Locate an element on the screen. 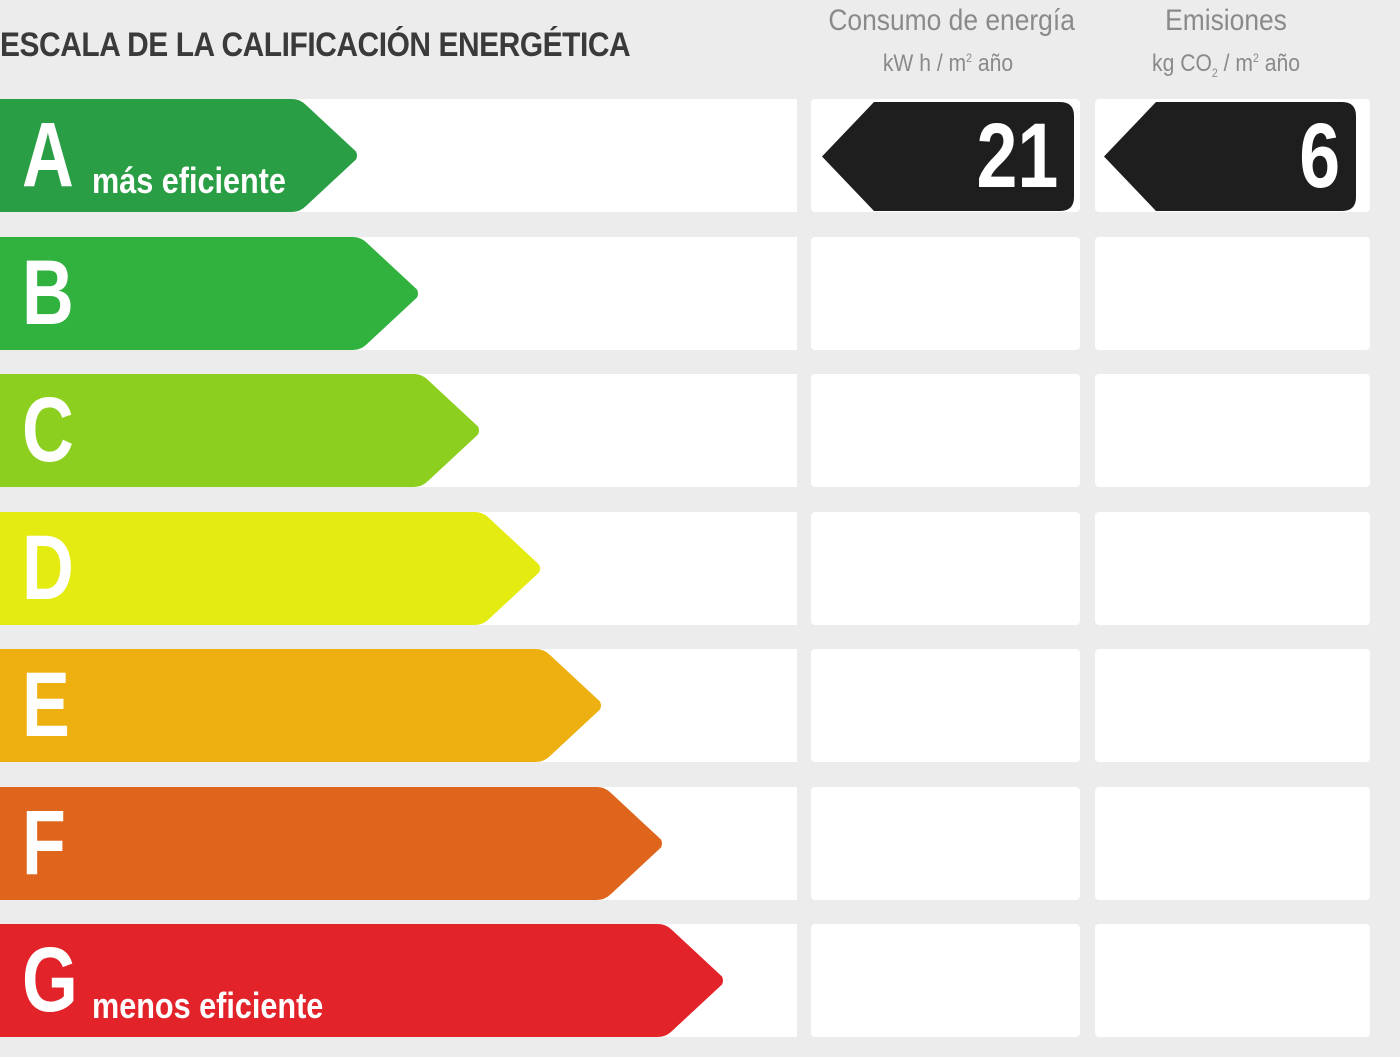 The height and width of the screenshot is (1057, 1400). energy-value: 21 is located at coordinates (1017, 156).